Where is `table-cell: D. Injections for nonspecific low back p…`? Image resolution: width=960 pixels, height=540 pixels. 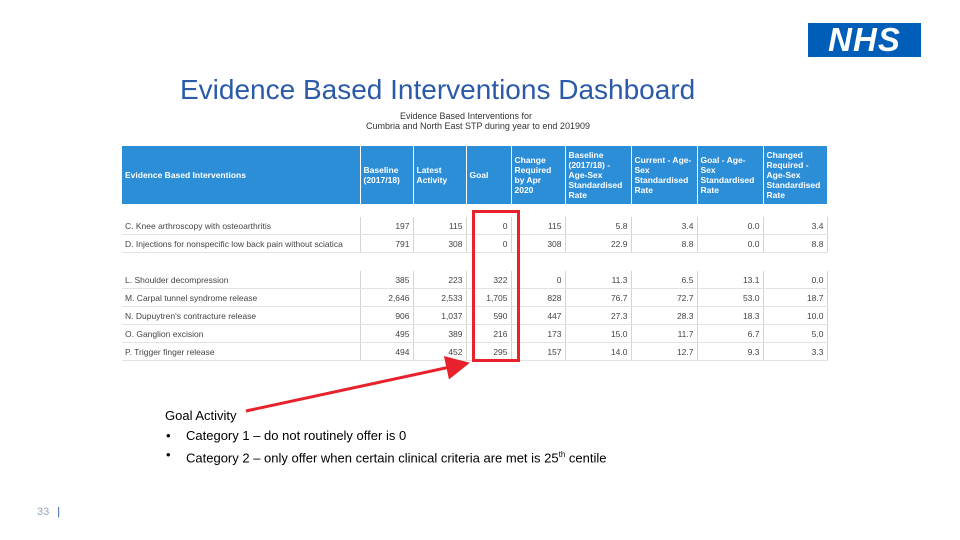 table-cell: D. Injections for nonspecific low back p… is located at coordinates (241, 243).